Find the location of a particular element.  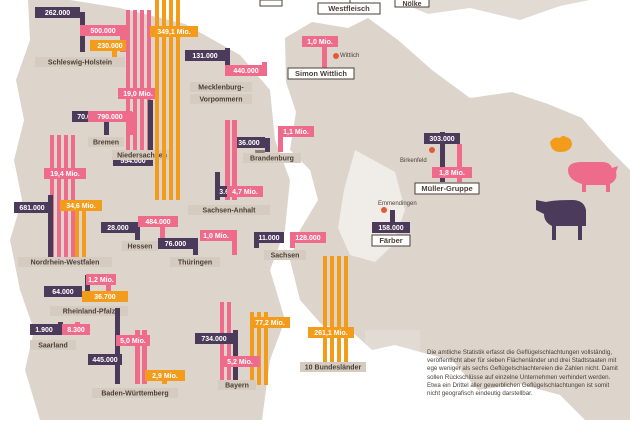

baden-w-rttemberg-poultry-value-box is located at coordinates (165, 375).